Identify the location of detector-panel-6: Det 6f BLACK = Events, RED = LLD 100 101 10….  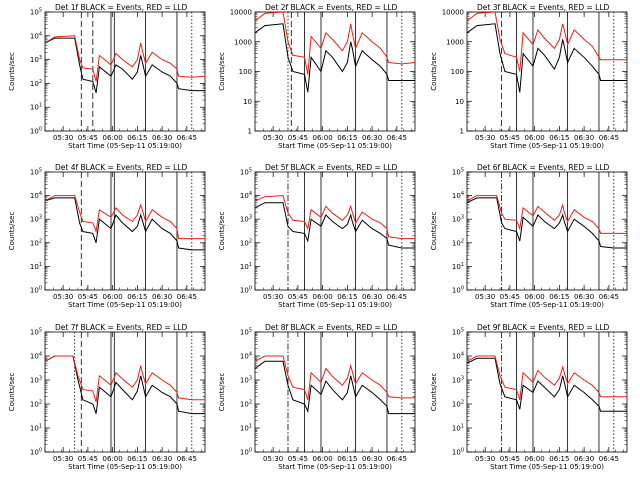
(529, 236).